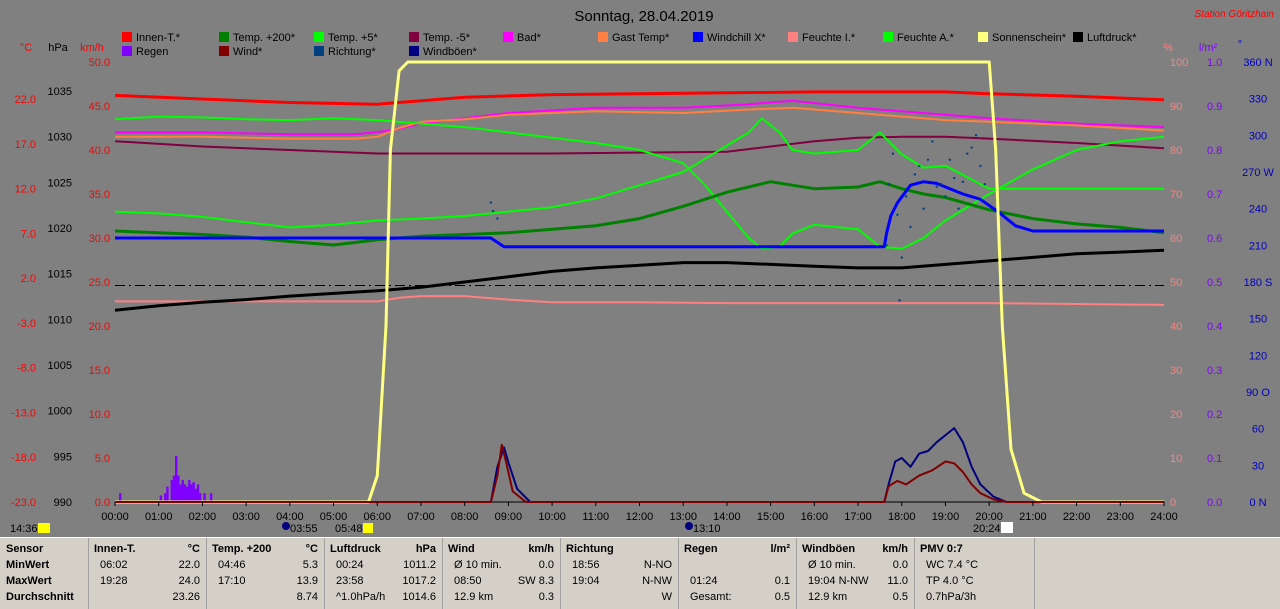  What do you see at coordinates (421, 517) in the screenshot?
I see `x-tick-label: 07:00` at bounding box center [421, 517].